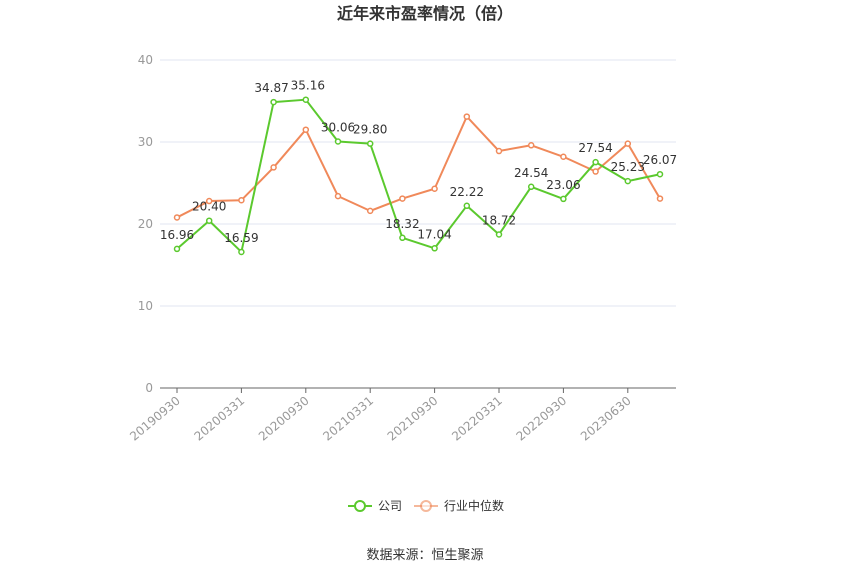  What do you see at coordinates (338, 128) in the screenshot?
I see `data-label: 30.06` at bounding box center [338, 128].